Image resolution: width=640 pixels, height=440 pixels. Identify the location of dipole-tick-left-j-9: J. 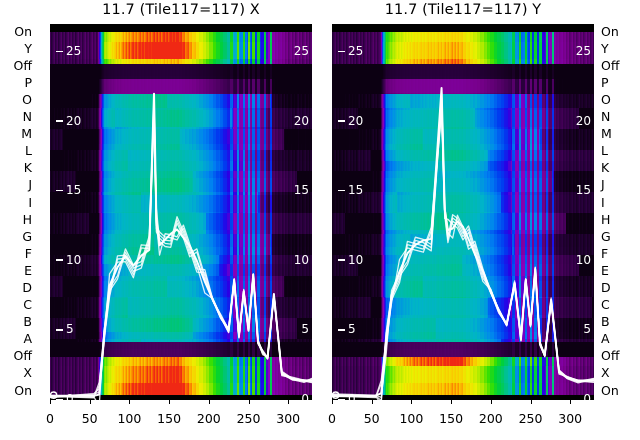
(30, 185).